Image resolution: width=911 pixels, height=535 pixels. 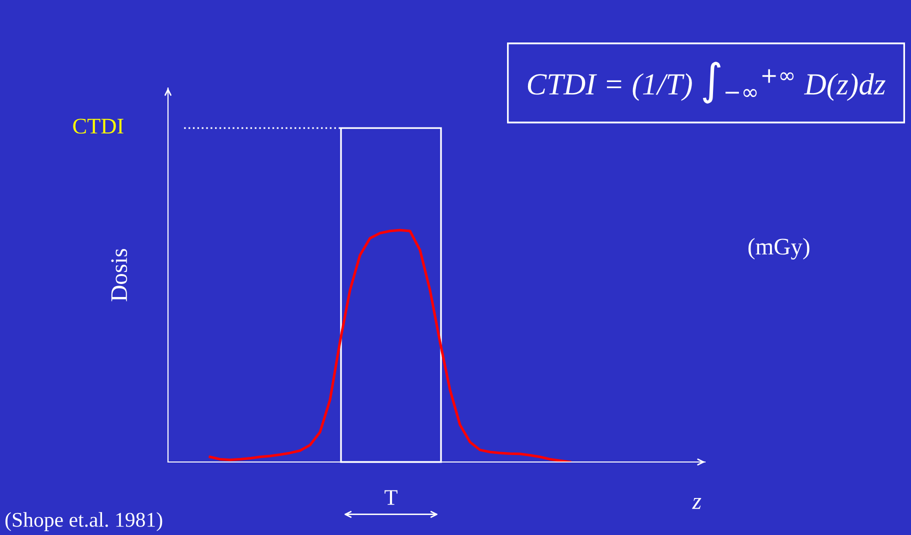 I want to click on text: T, so click(x=391, y=497).